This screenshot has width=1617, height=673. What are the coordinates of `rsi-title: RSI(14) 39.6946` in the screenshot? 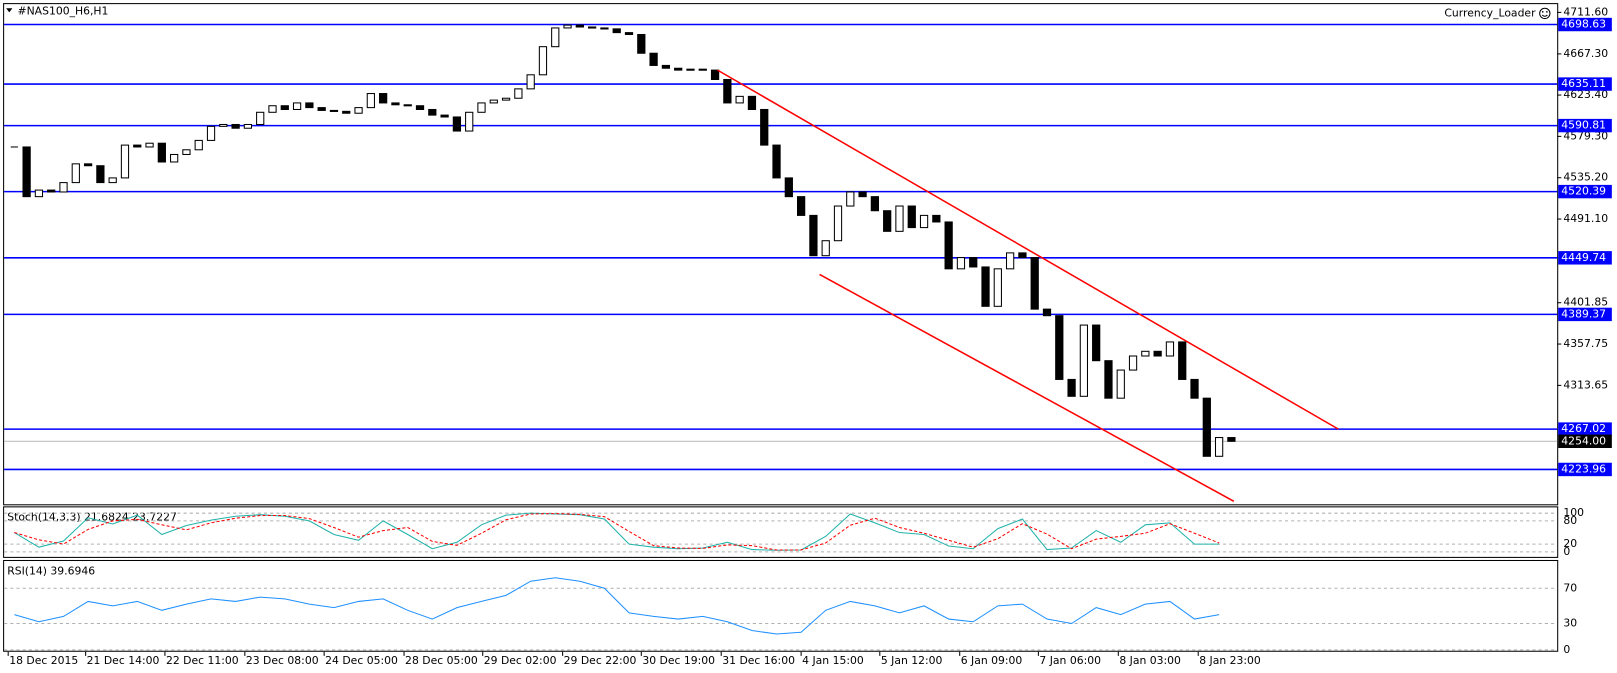 It's located at (51, 570).